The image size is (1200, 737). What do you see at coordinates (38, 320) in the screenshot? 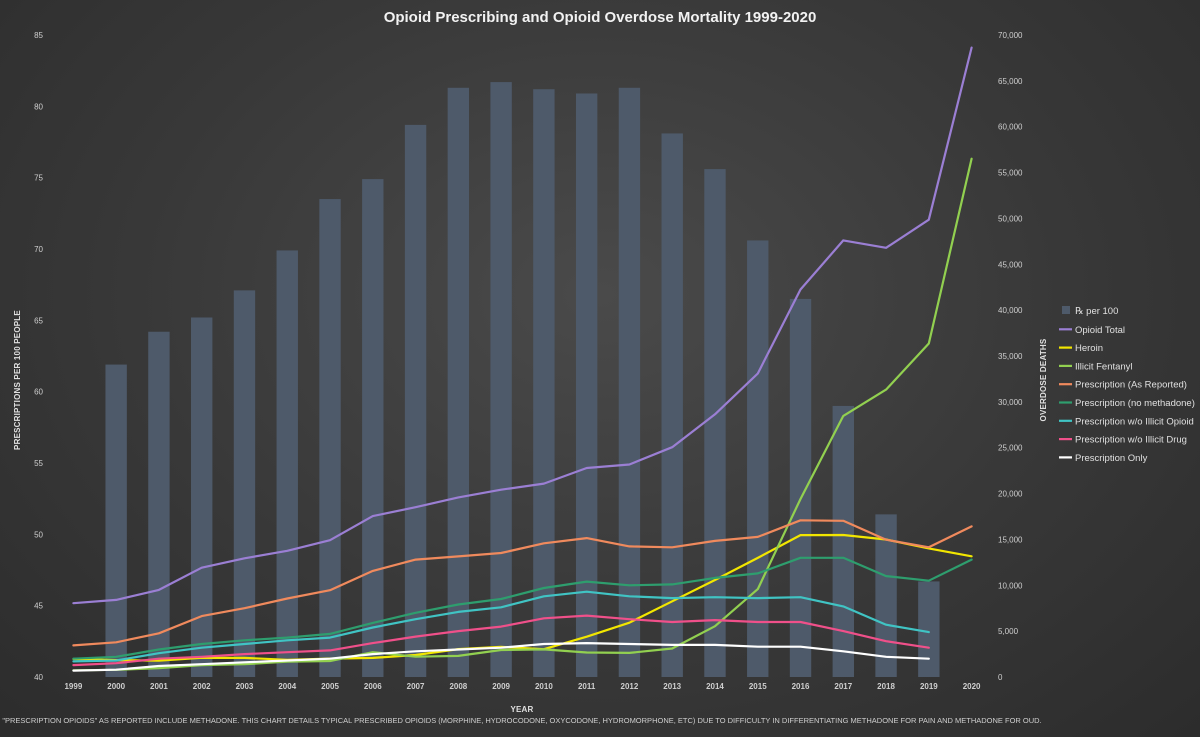
I see `left-tick-label: 65` at bounding box center [38, 320].